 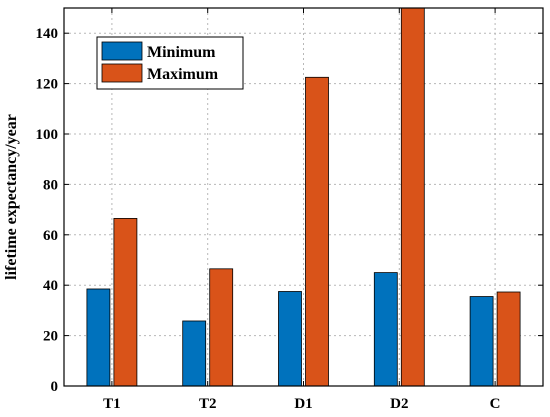 What do you see at coordinates (50, 185) in the screenshot?
I see `y-tick-label: 80` at bounding box center [50, 185].